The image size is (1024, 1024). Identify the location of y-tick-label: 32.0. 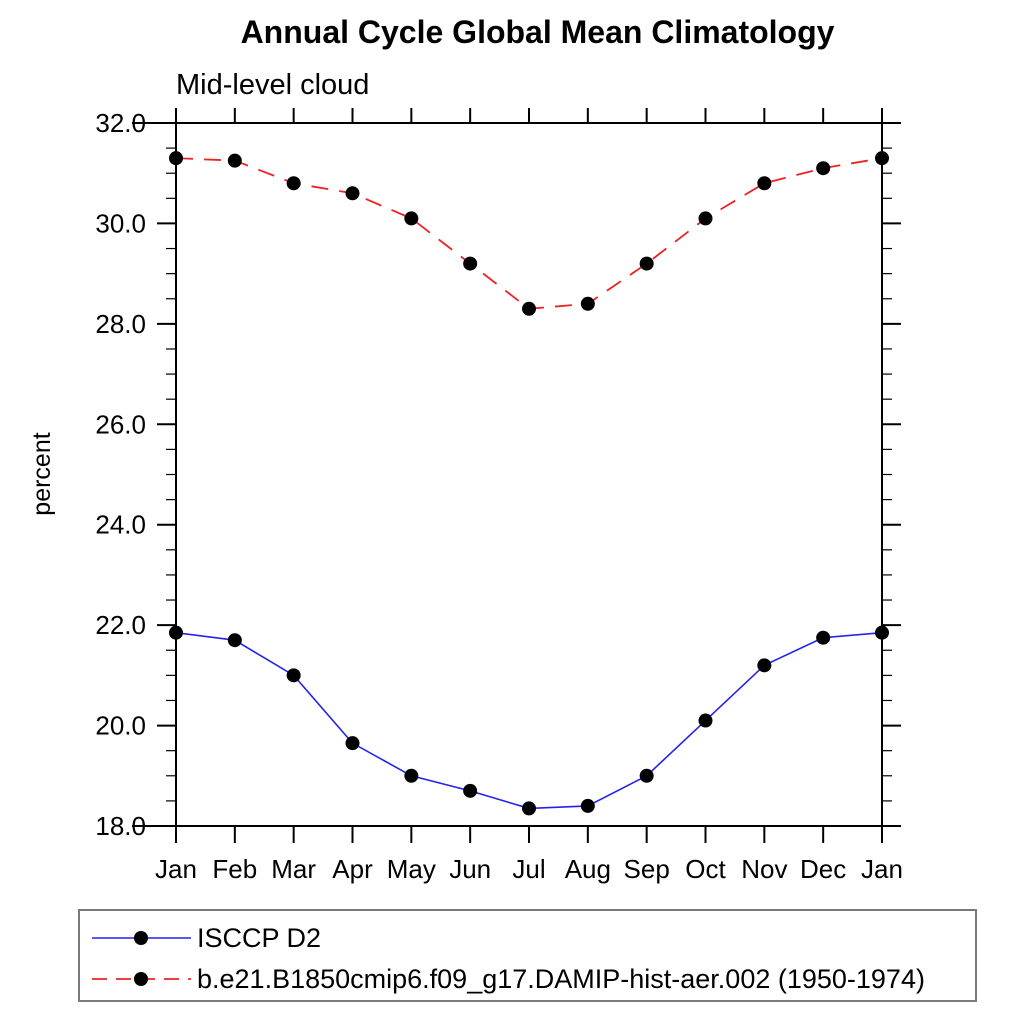
(120, 123).